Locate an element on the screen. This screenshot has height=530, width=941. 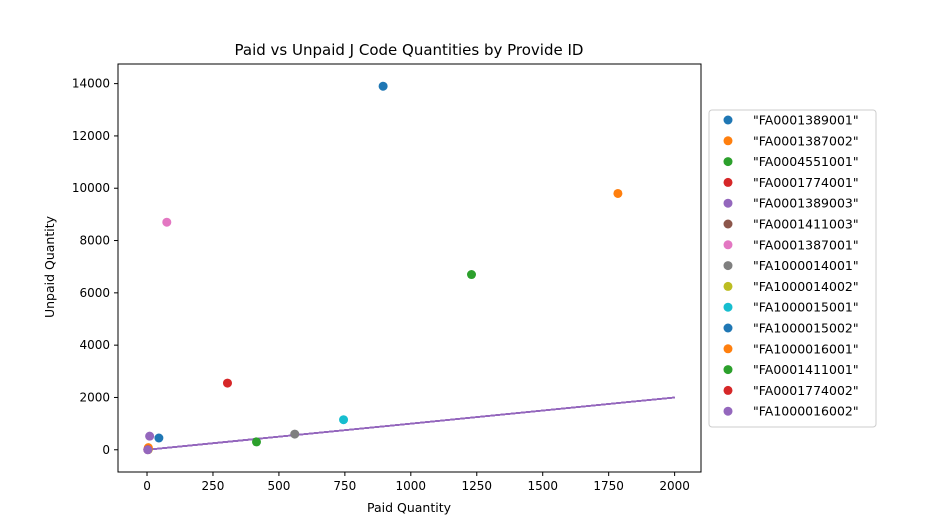
x-tick-label: 1250 is located at coordinates (476, 486).